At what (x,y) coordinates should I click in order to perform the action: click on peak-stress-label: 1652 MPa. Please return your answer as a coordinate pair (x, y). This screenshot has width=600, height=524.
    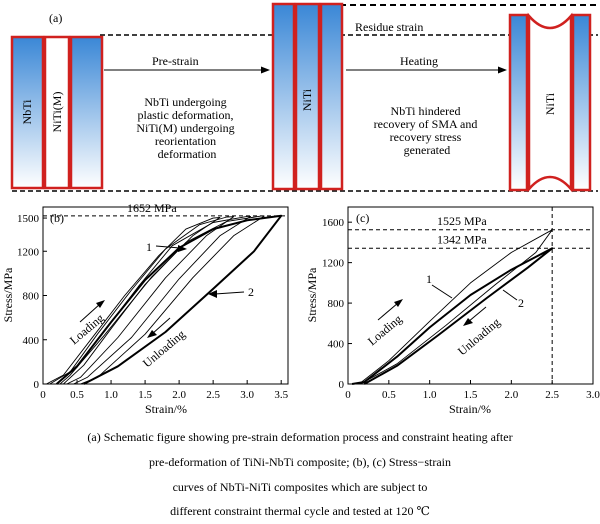
    Looking at the image, I should click on (152, 208).